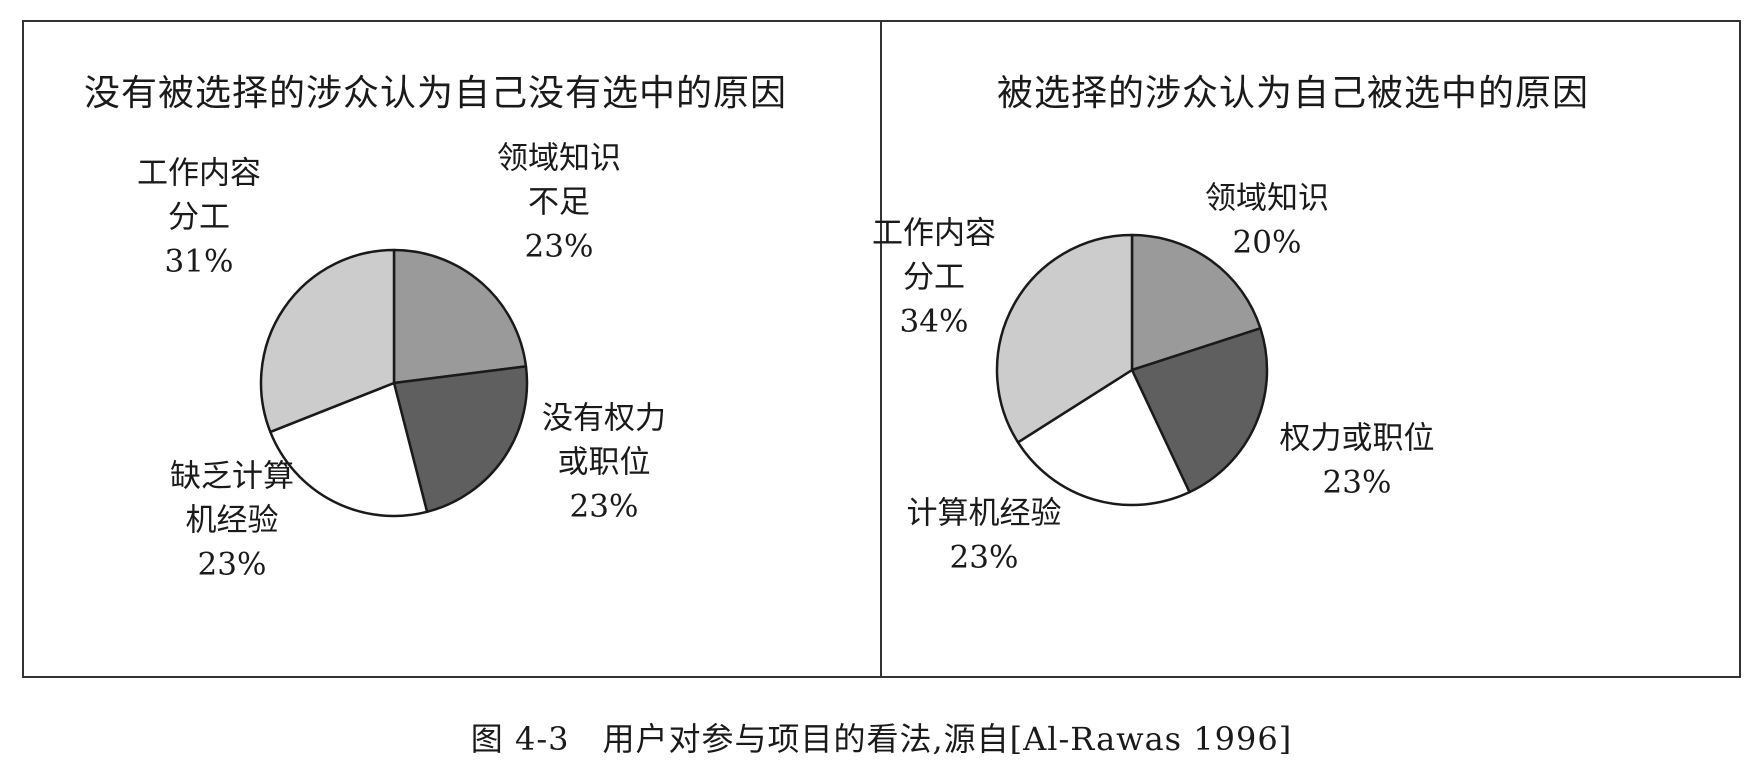 The height and width of the screenshot is (775, 1763). Describe the element at coordinates (232, 565) in the screenshot. I see `left-pie-value-label-2: 23%` at that location.